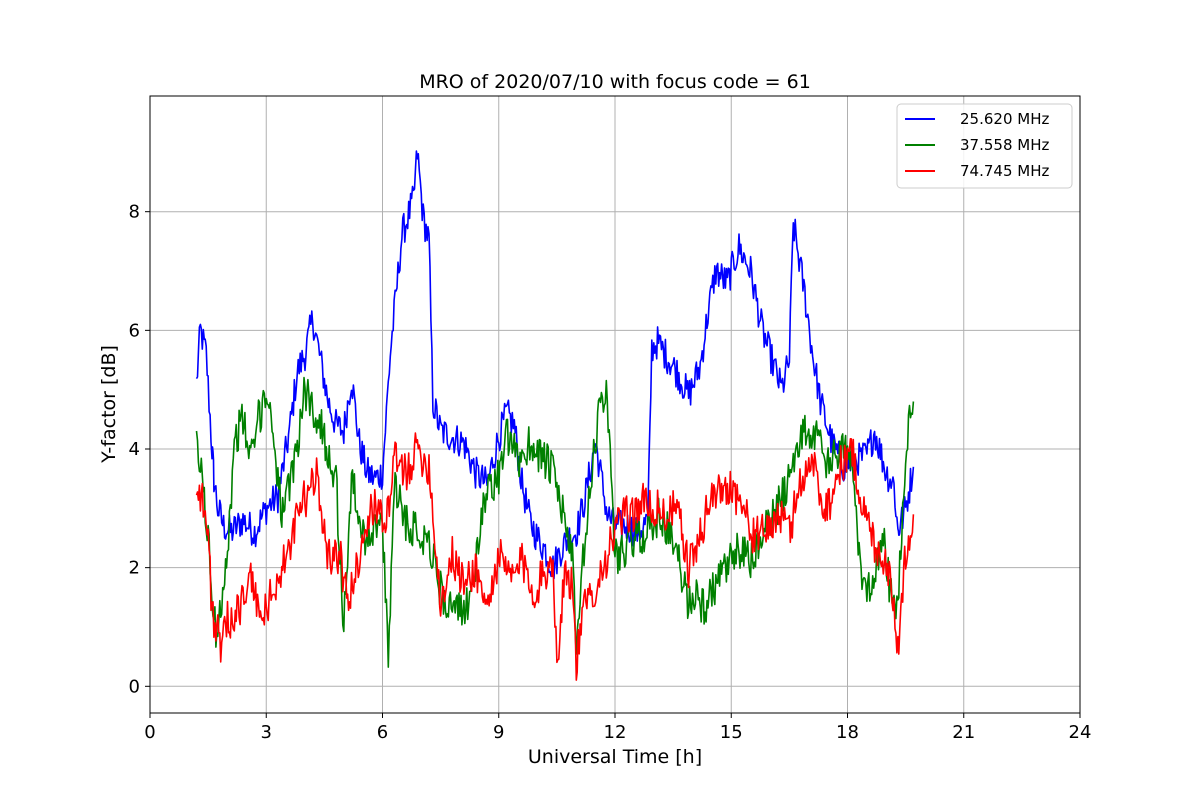 Image resolution: width=1200 pixels, height=800 pixels. Describe the element at coordinates (615, 82) in the screenshot. I see `chart-title: MRO of 2020/07/10 with focus code = 61` at that location.